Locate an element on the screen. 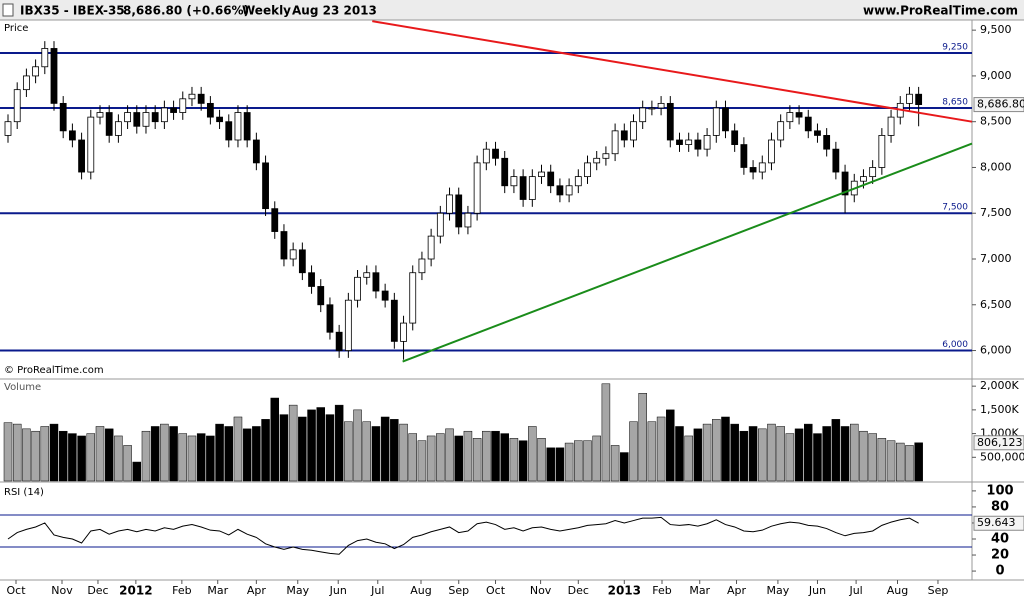 This screenshot has height=600, width=1024. y-tick-label: 500,000 is located at coordinates (1002, 456).